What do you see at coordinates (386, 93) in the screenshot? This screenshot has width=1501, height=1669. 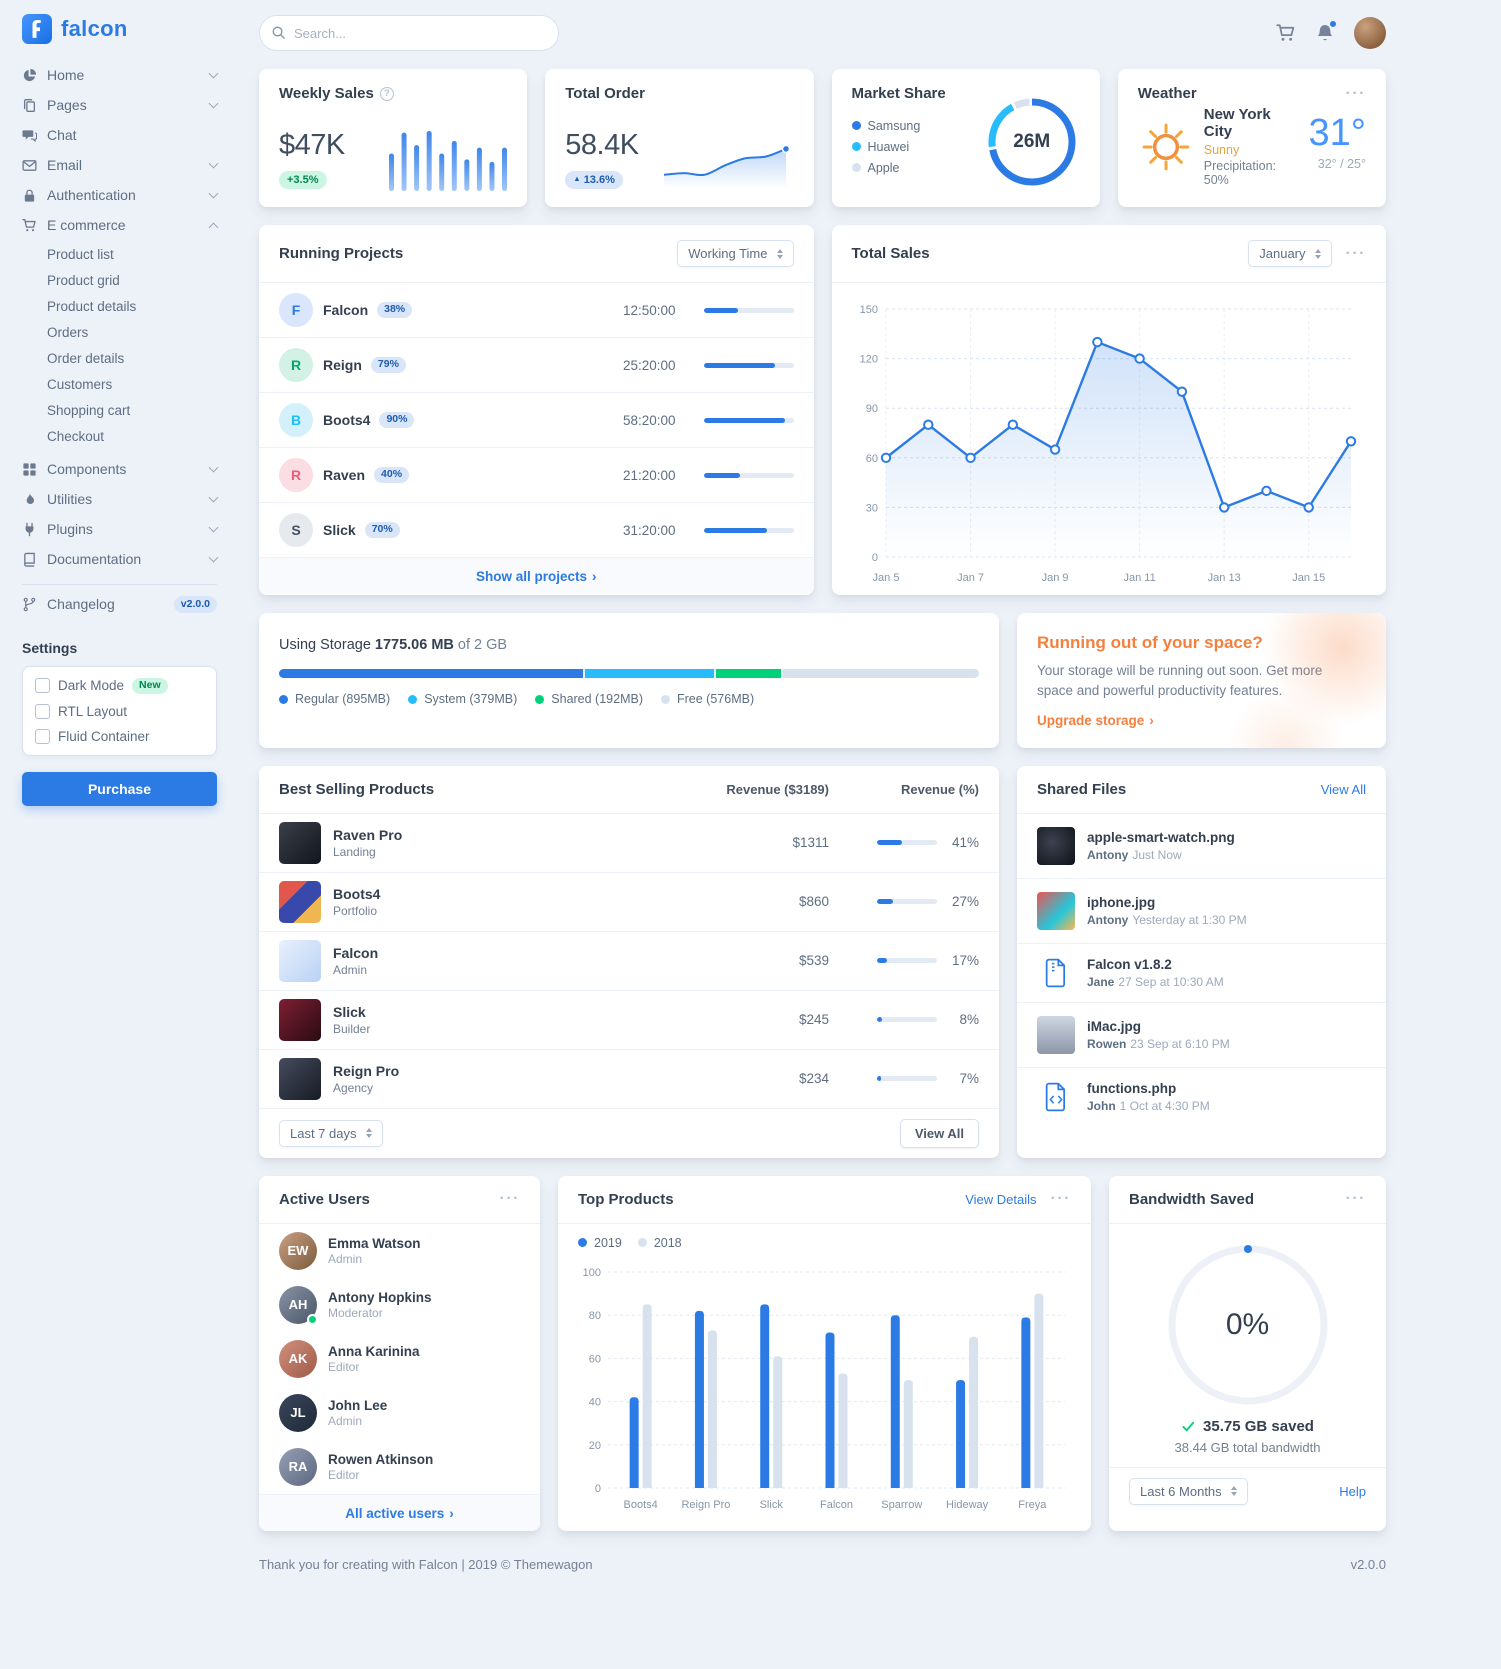 I see `info-icon` at bounding box center [386, 93].